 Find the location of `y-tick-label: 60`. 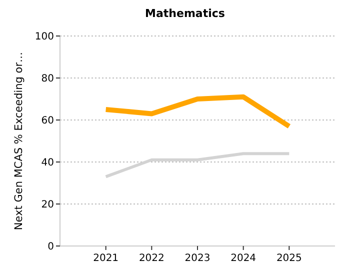

y-tick-label: 60 is located at coordinates (47, 121).